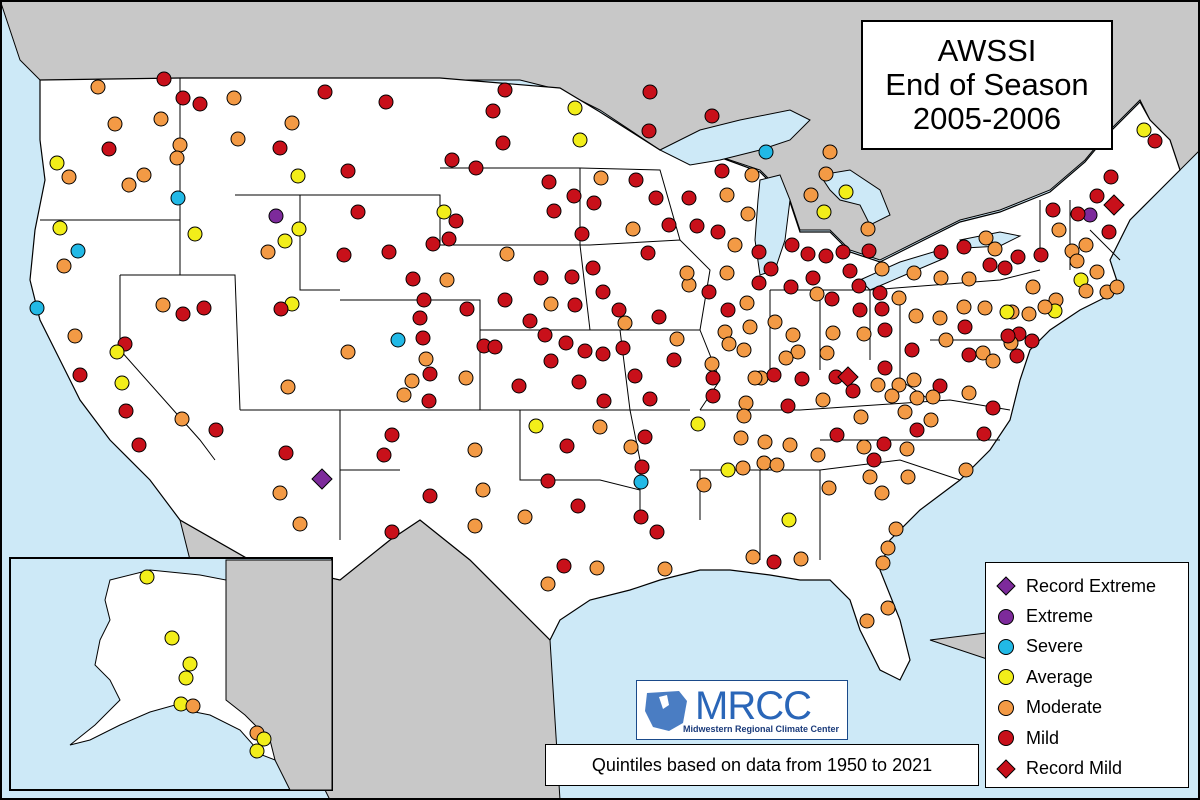  What do you see at coordinates (987, 118) in the screenshot?
I see `title-line-3: 2005-2006` at bounding box center [987, 118].